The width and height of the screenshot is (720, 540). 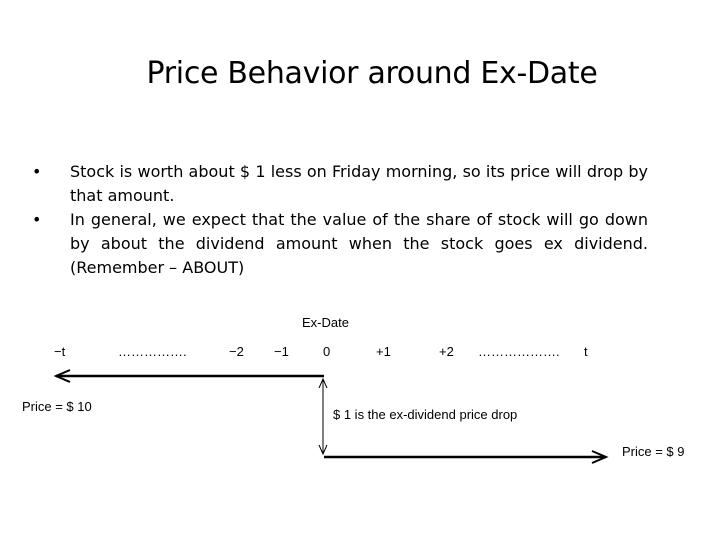 I want to click on timeline-label: +2, so click(x=446, y=351).